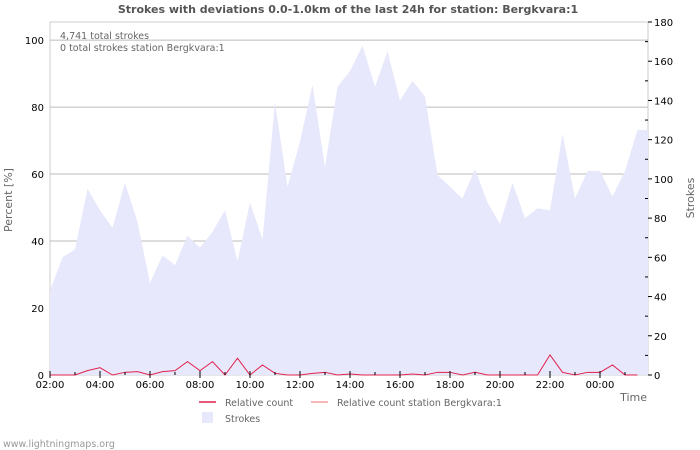 The image size is (700, 450). Describe the element at coordinates (104, 36) in the screenshot. I see `info-total-strokes: 4,741 total strokes` at that location.